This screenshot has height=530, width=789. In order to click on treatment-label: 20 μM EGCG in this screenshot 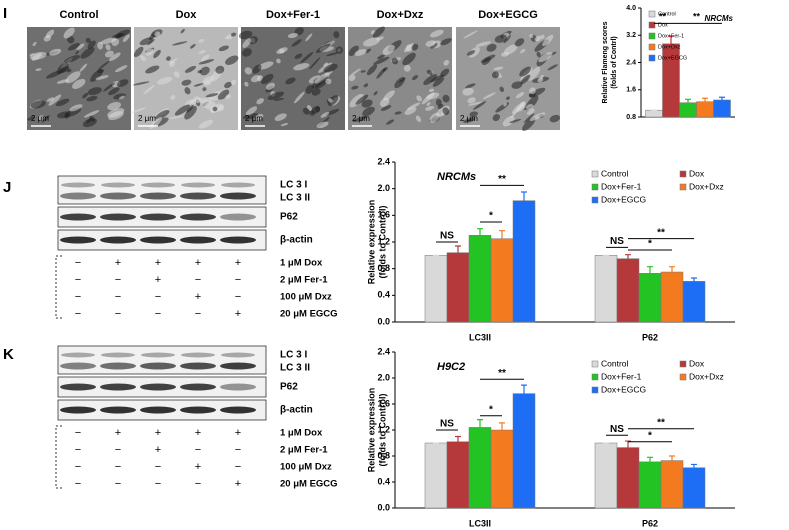, I will do `click(309, 314)`.